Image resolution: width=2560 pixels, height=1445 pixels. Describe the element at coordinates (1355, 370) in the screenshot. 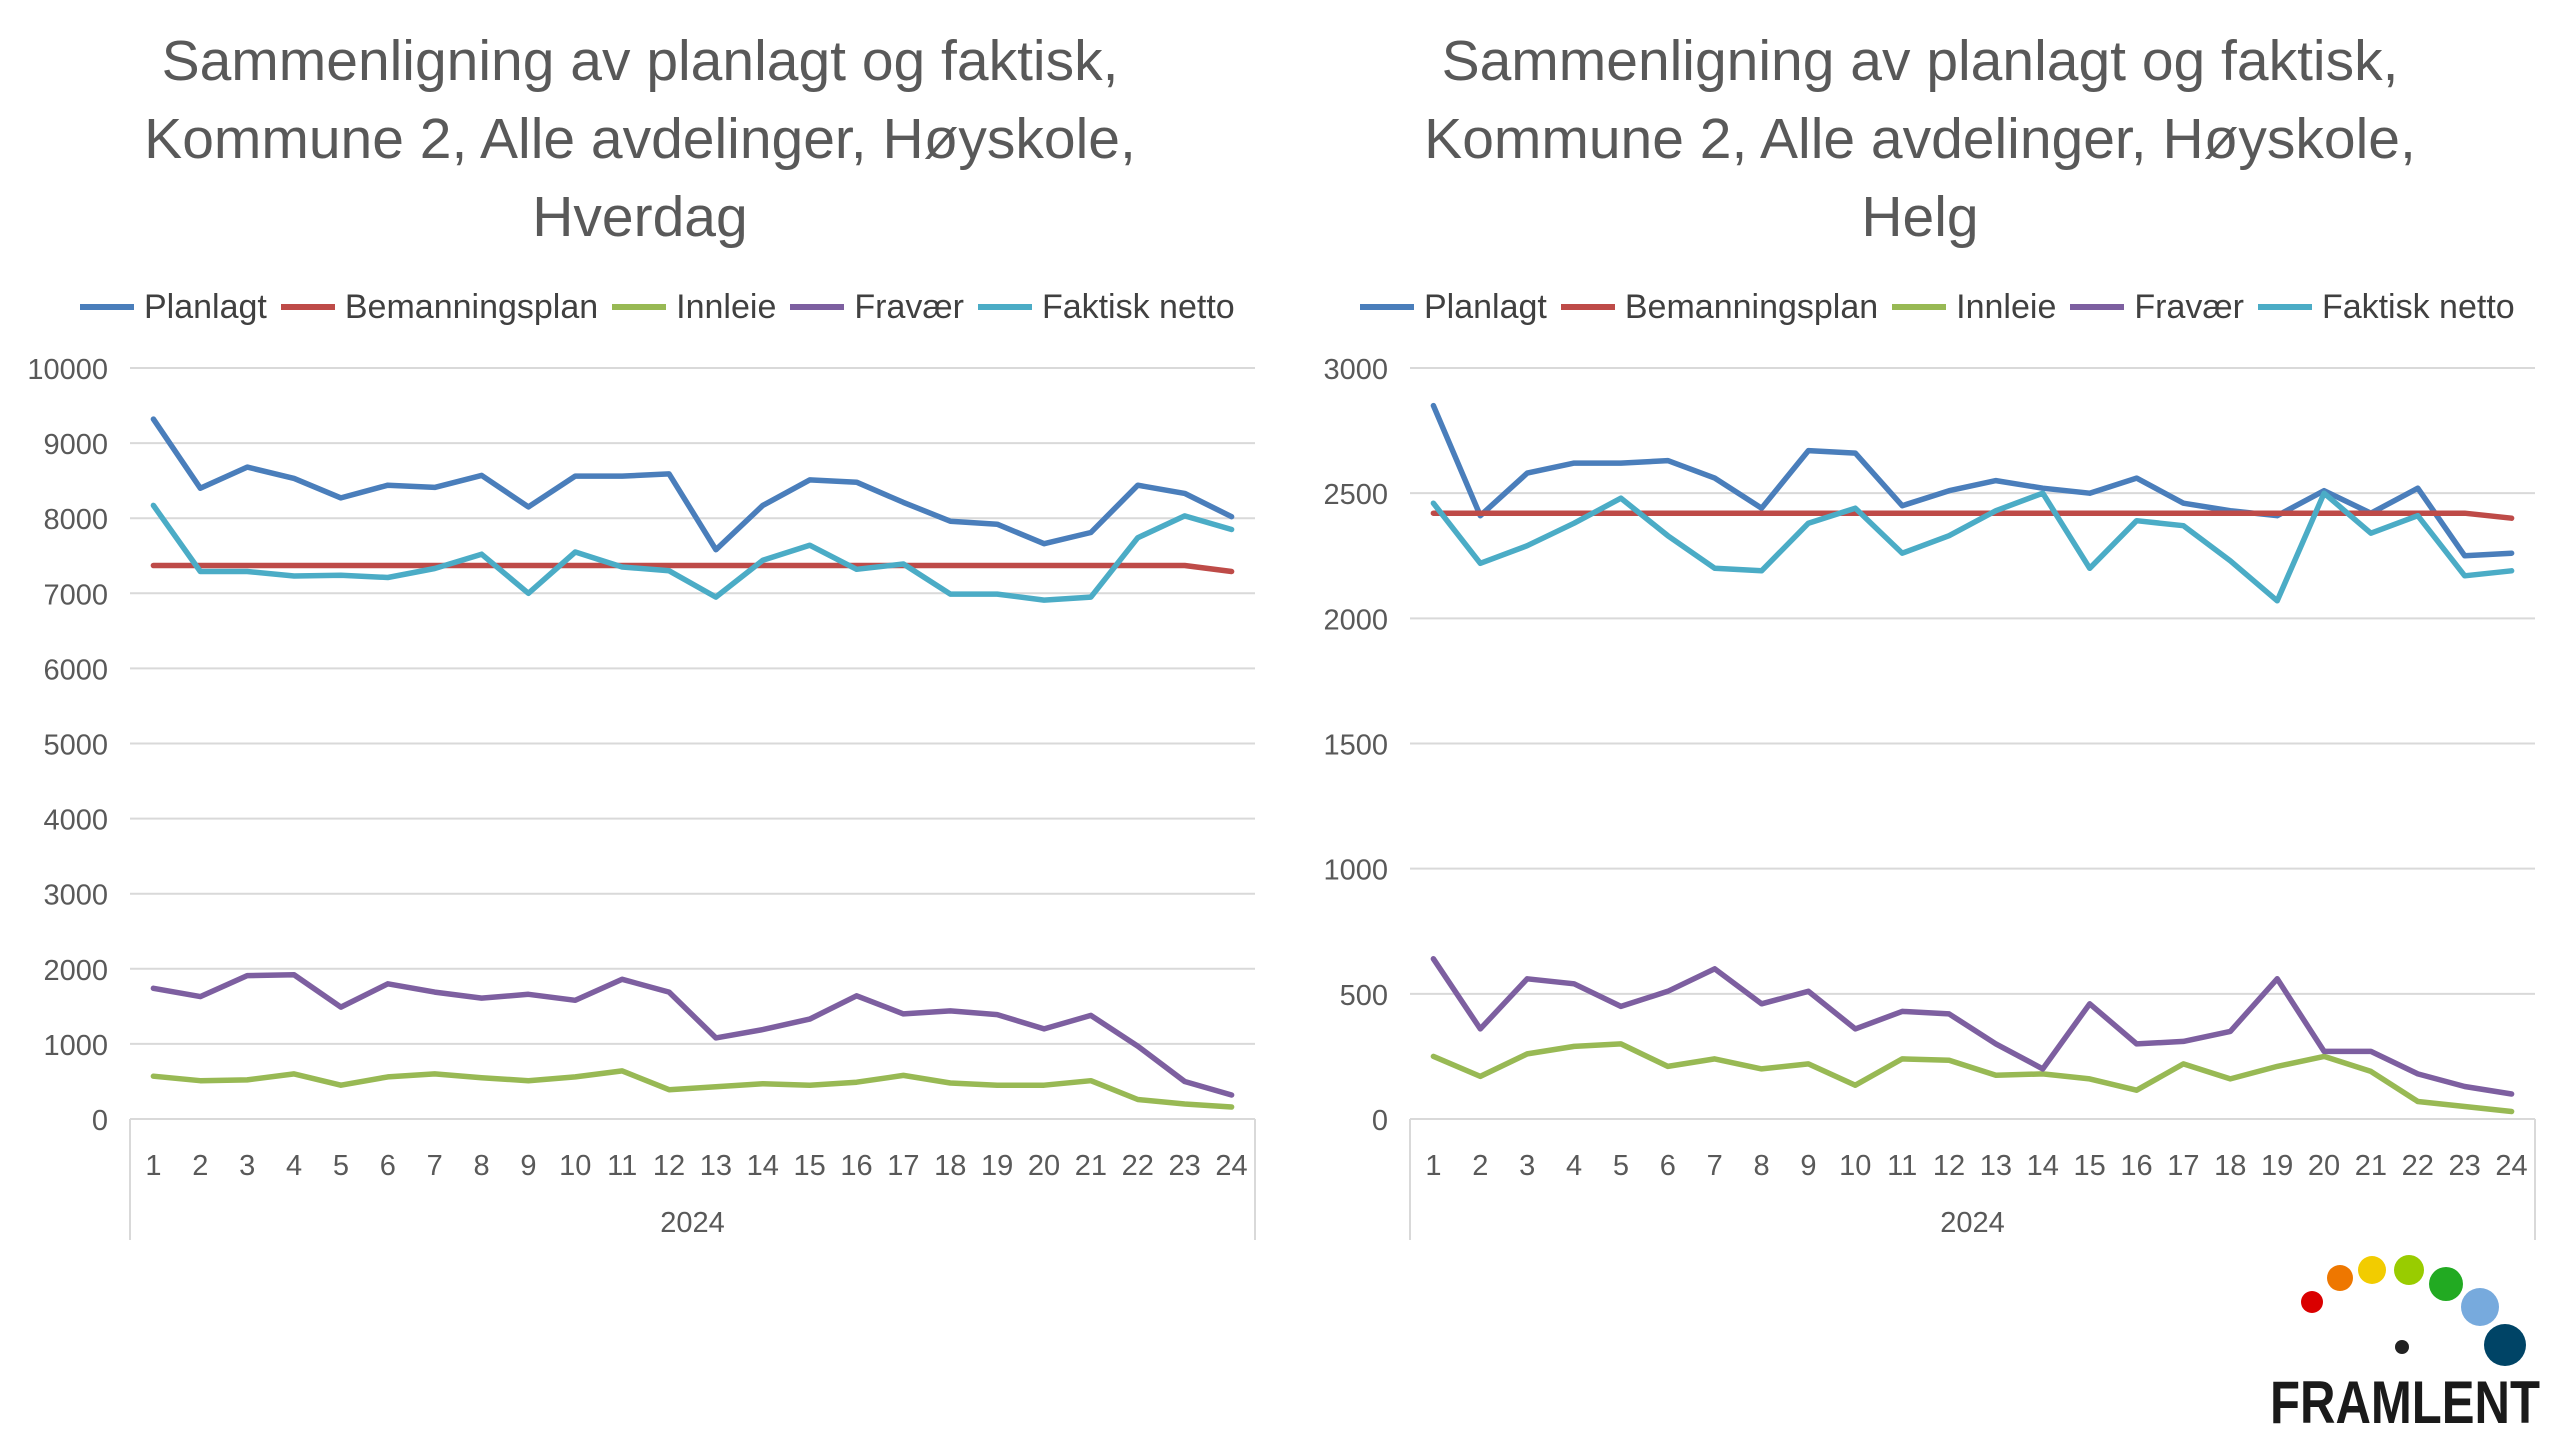

I see `y-tick-label: 3000` at that location.